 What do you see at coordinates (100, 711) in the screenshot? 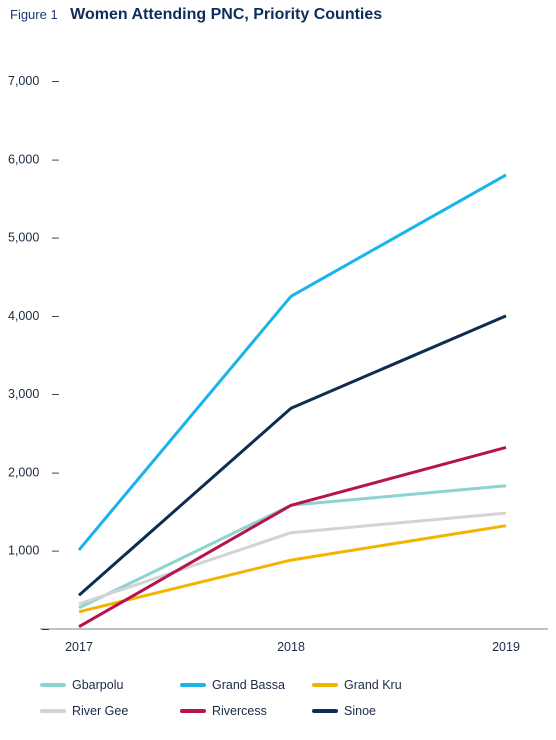
I see `legend-label: River Gee` at bounding box center [100, 711].